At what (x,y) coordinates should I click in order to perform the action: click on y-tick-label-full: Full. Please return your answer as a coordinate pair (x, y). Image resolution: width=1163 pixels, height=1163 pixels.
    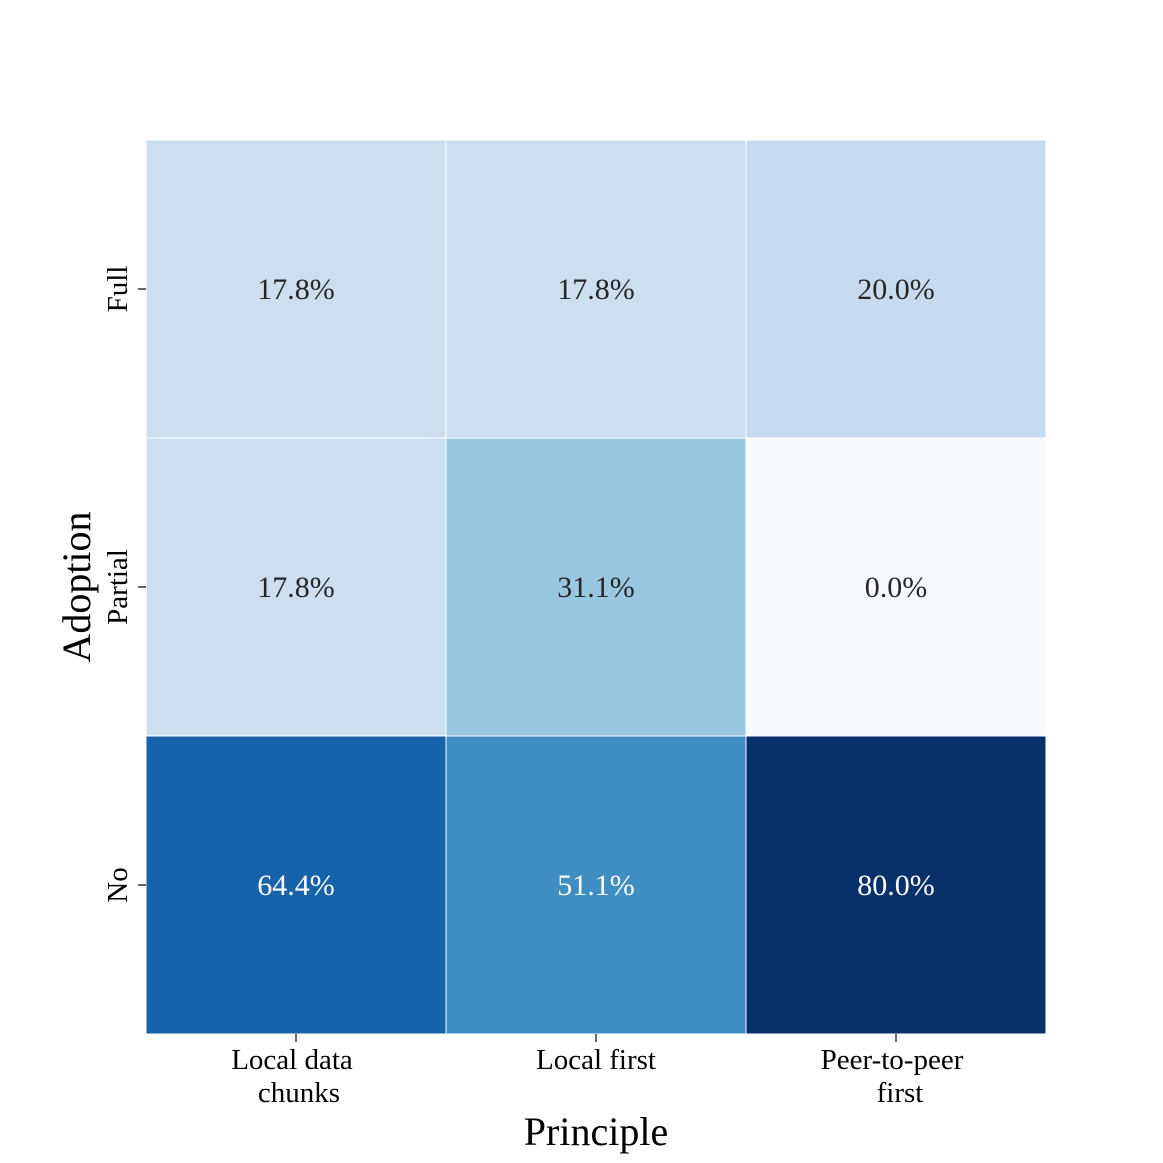
    Looking at the image, I should click on (118, 289).